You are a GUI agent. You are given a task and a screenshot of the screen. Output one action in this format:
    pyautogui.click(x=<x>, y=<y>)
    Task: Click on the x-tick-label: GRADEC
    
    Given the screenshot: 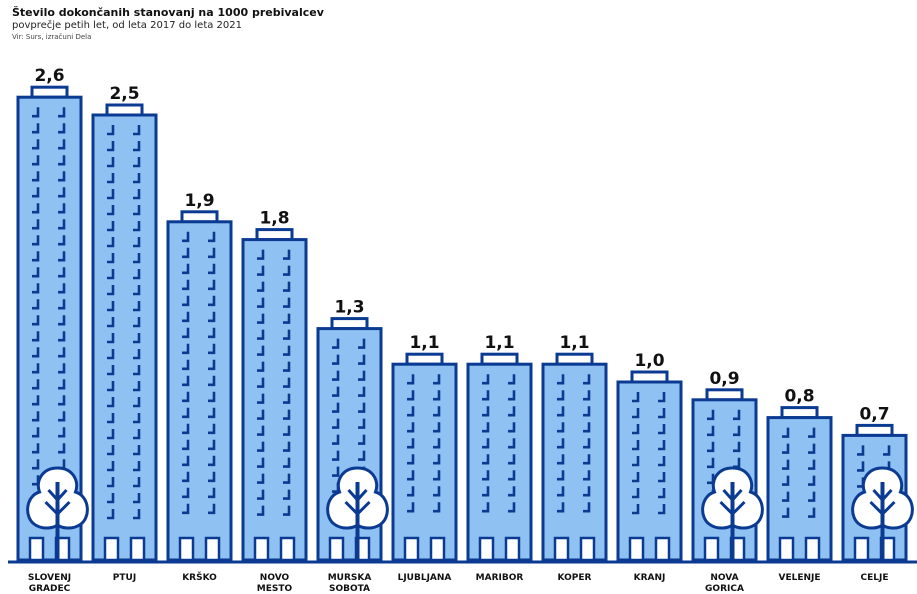 What is the action you would take?
    pyautogui.click(x=50, y=589)
    